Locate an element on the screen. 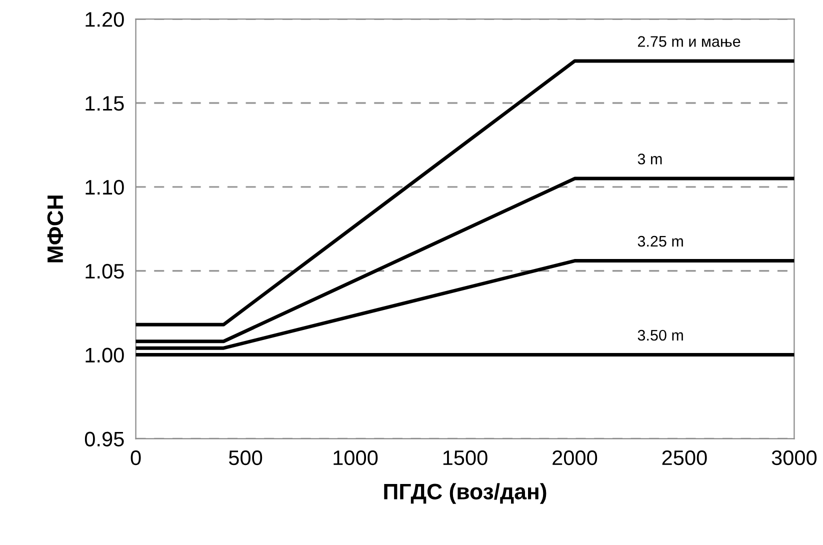 The height and width of the screenshot is (545, 823). x-tick-label: 2000 is located at coordinates (575, 458).